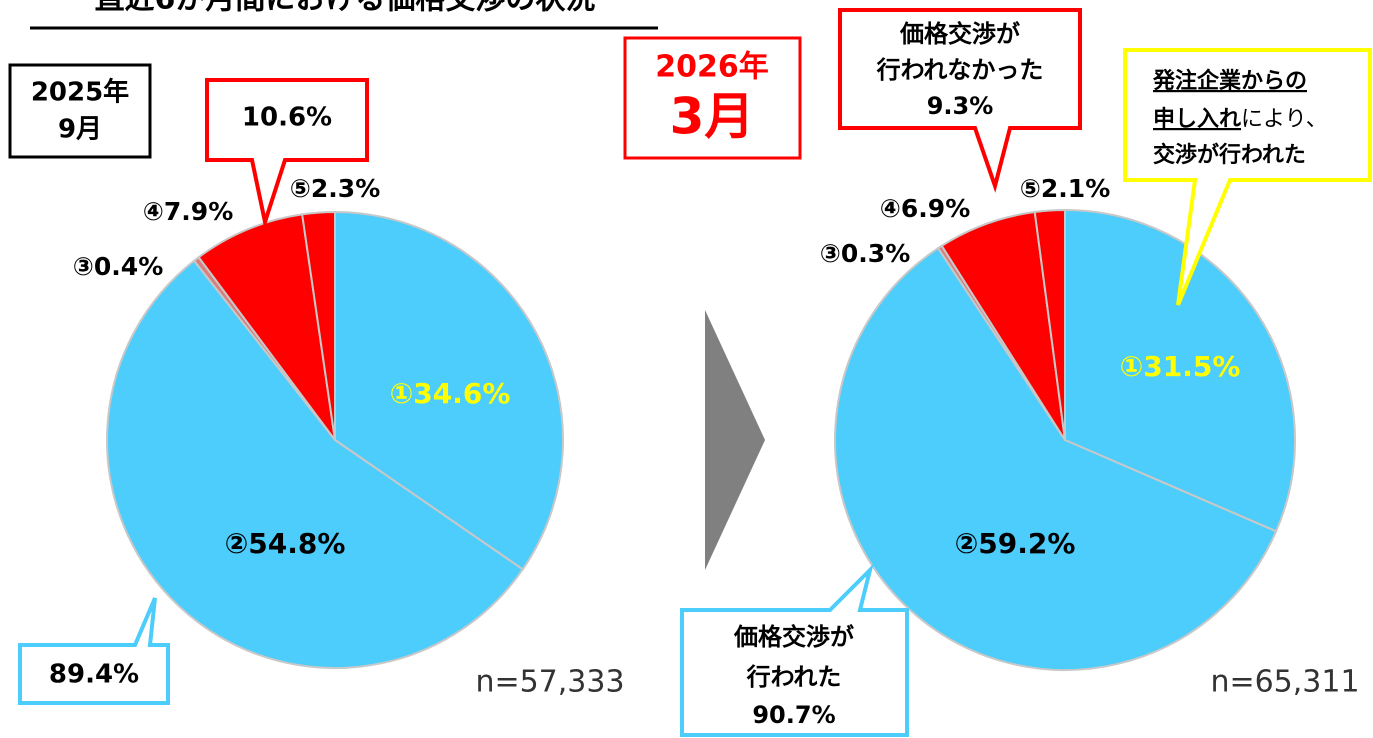  I want to click on sample-size: n=57,333, so click(549, 682).